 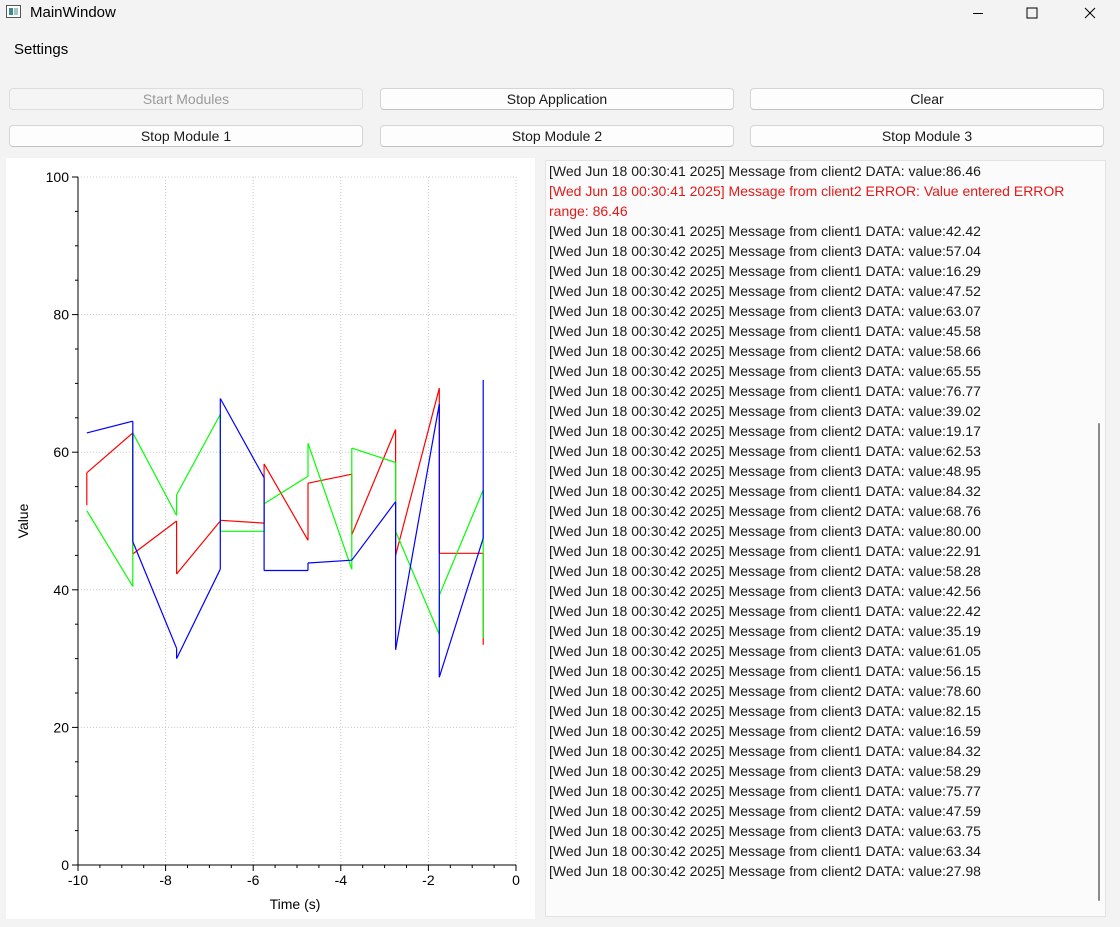 I want to click on x-tick-label: 0, so click(x=516, y=880).